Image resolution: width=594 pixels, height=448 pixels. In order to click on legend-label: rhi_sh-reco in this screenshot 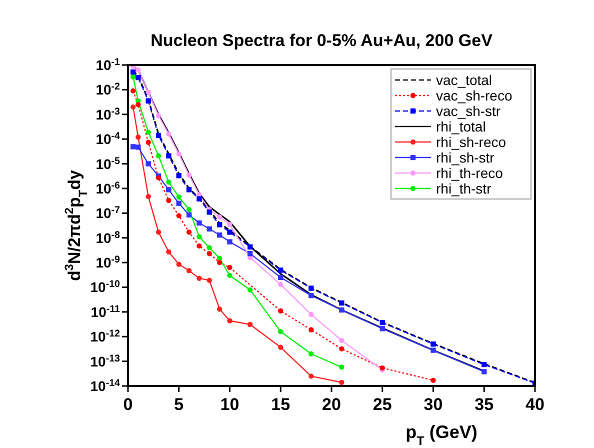, I will do `click(471, 142)`.